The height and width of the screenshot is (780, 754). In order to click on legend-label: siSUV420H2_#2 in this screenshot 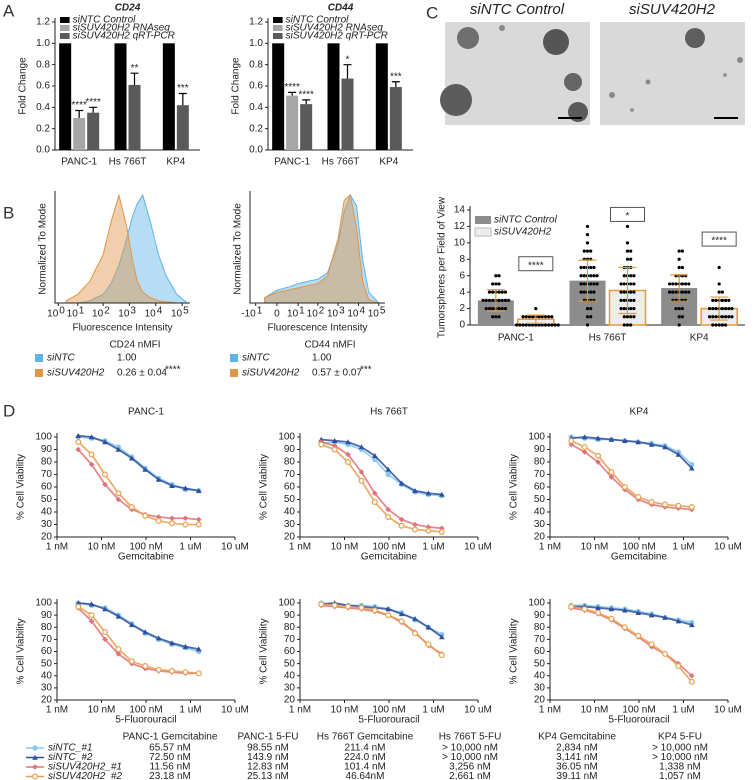, I will do `click(85, 775)`.